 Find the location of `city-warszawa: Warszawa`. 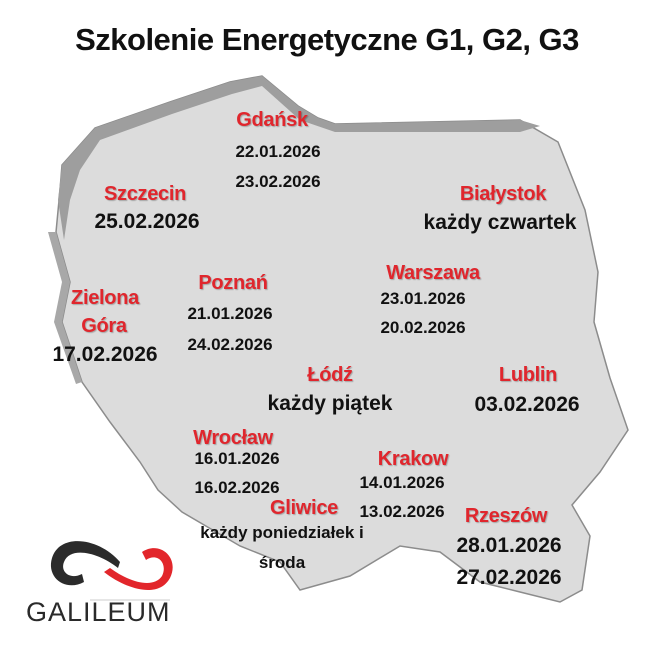

city-warszawa: Warszawa is located at coordinates (433, 273).